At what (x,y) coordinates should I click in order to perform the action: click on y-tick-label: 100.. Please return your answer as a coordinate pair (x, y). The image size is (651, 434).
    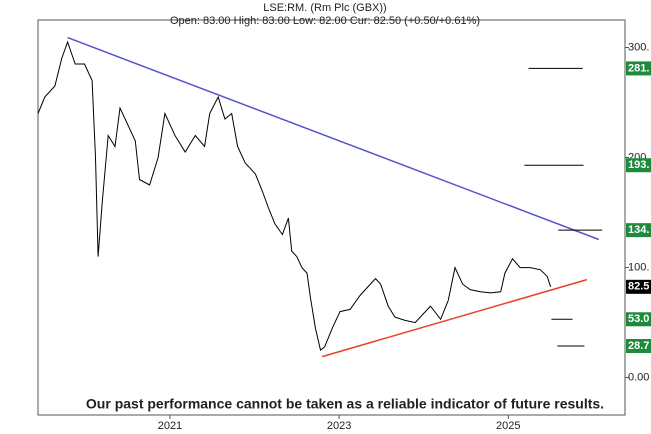
    Looking at the image, I should click on (638, 267).